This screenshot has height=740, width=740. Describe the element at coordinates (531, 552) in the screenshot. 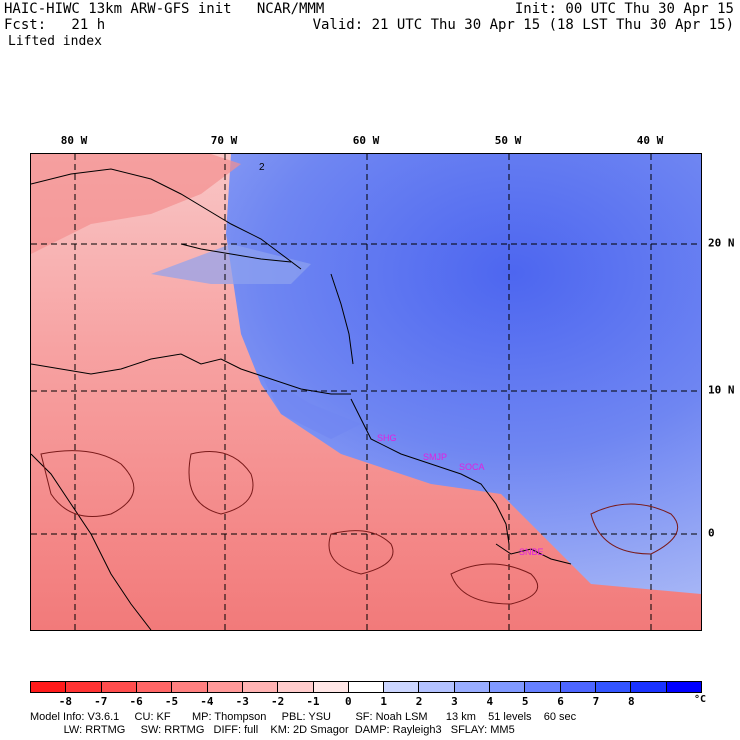

I see `station-snbe: SNBE` at that location.